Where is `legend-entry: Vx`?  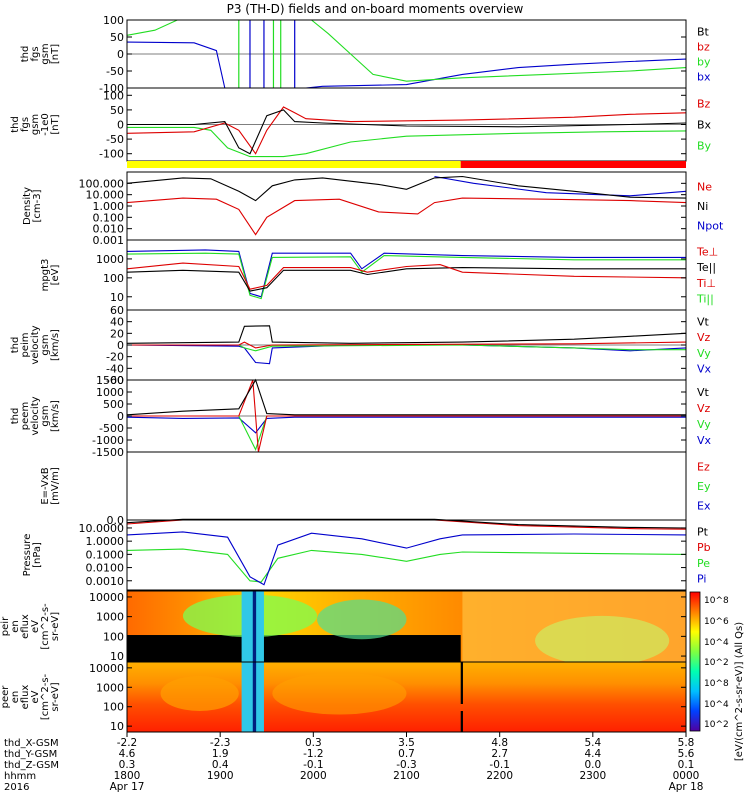
legend-entry: Vx is located at coordinates (704, 440).